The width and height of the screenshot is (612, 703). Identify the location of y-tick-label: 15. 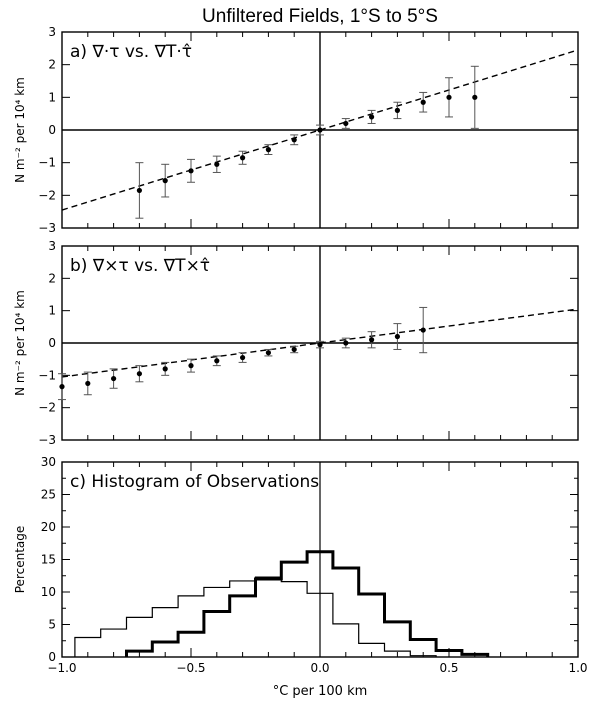
(48, 560).